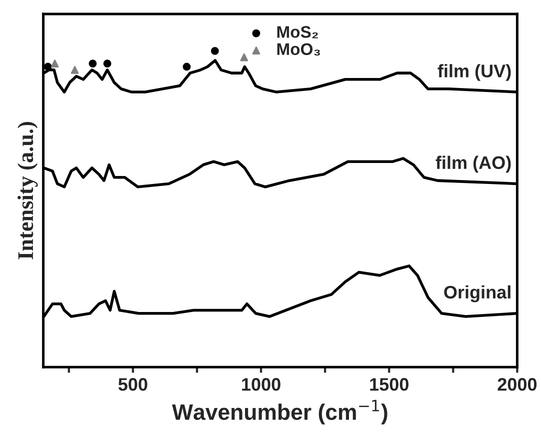 The width and height of the screenshot is (541, 436). Describe the element at coordinates (389, 384) in the screenshot. I see `x-tick-label: 1500` at that location.